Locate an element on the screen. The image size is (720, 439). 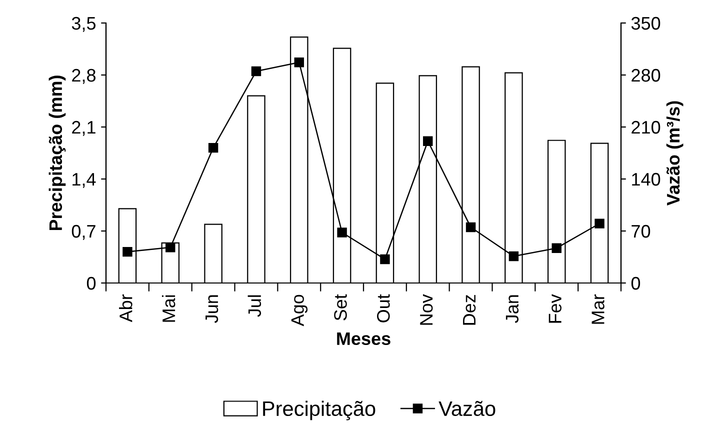
y-tick-label: 2,8 is located at coordinates (84, 76).